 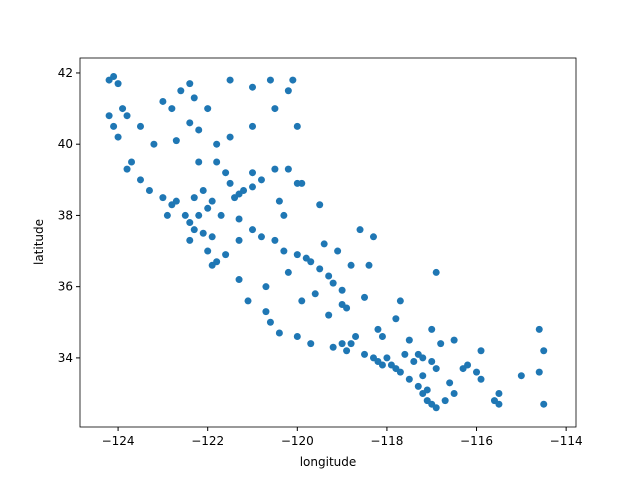 What do you see at coordinates (328, 462) in the screenshot?
I see `x-axis-label: longitude` at bounding box center [328, 462].